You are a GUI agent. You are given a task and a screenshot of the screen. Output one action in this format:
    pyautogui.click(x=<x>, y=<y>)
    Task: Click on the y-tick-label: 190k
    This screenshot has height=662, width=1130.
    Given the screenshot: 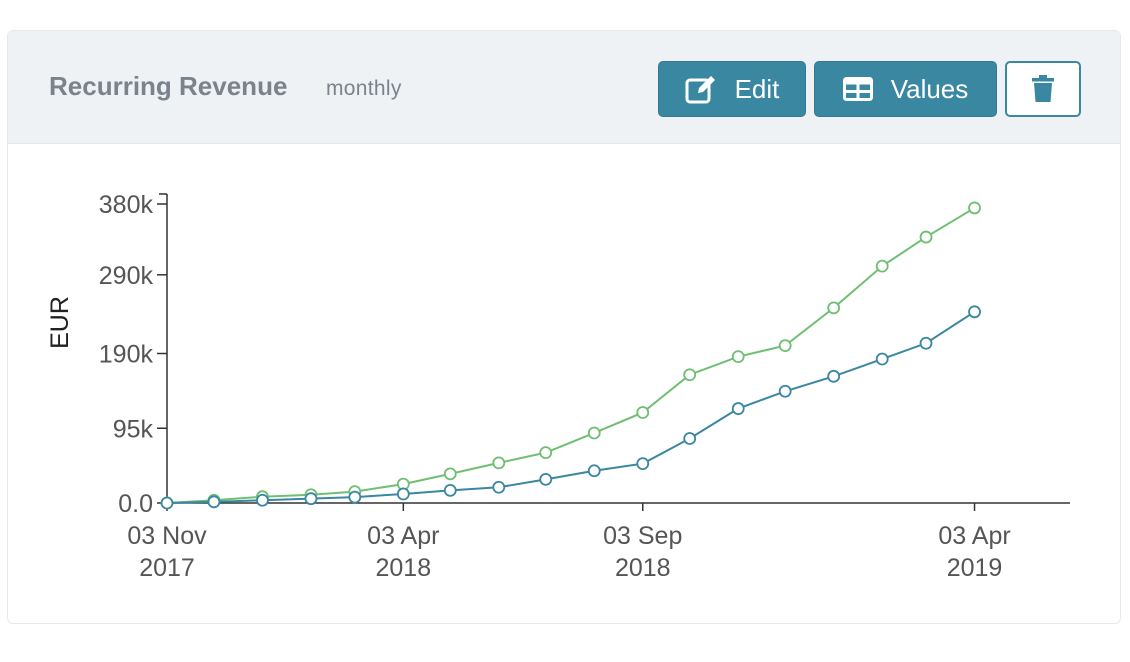 What is the action you would take?
    pyautogui.click(x=126, y=355)
    